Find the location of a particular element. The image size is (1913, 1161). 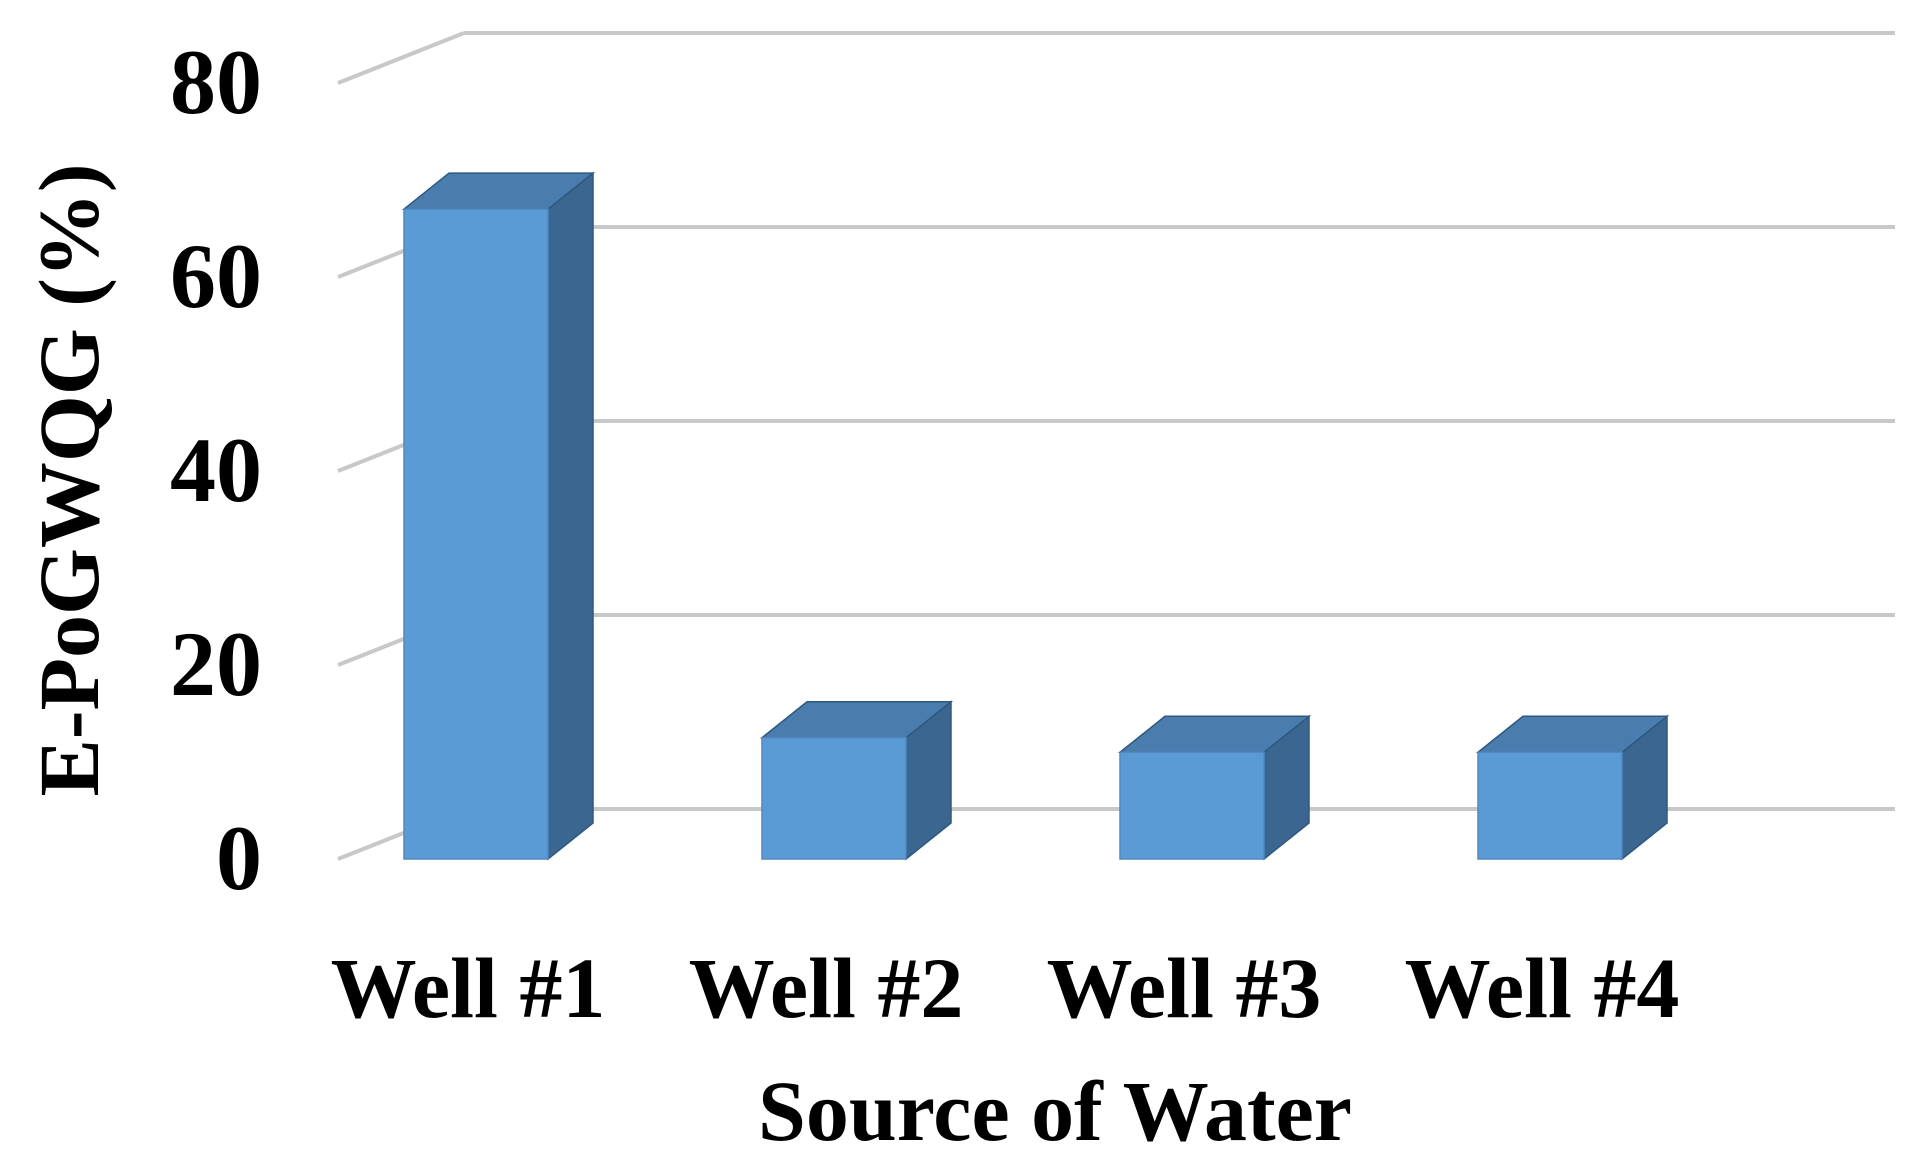

x-axis-ticks: Well #1 Well #2 Well #3 Well #4 is located at coordinates (1005, 988).